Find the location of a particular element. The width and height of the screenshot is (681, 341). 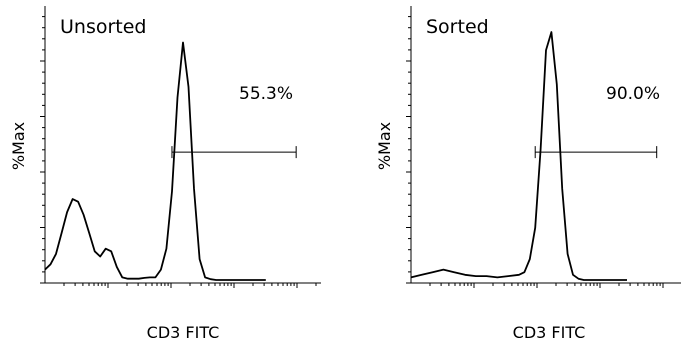

sorted-y-ticks is located at coordinates (408, 150).